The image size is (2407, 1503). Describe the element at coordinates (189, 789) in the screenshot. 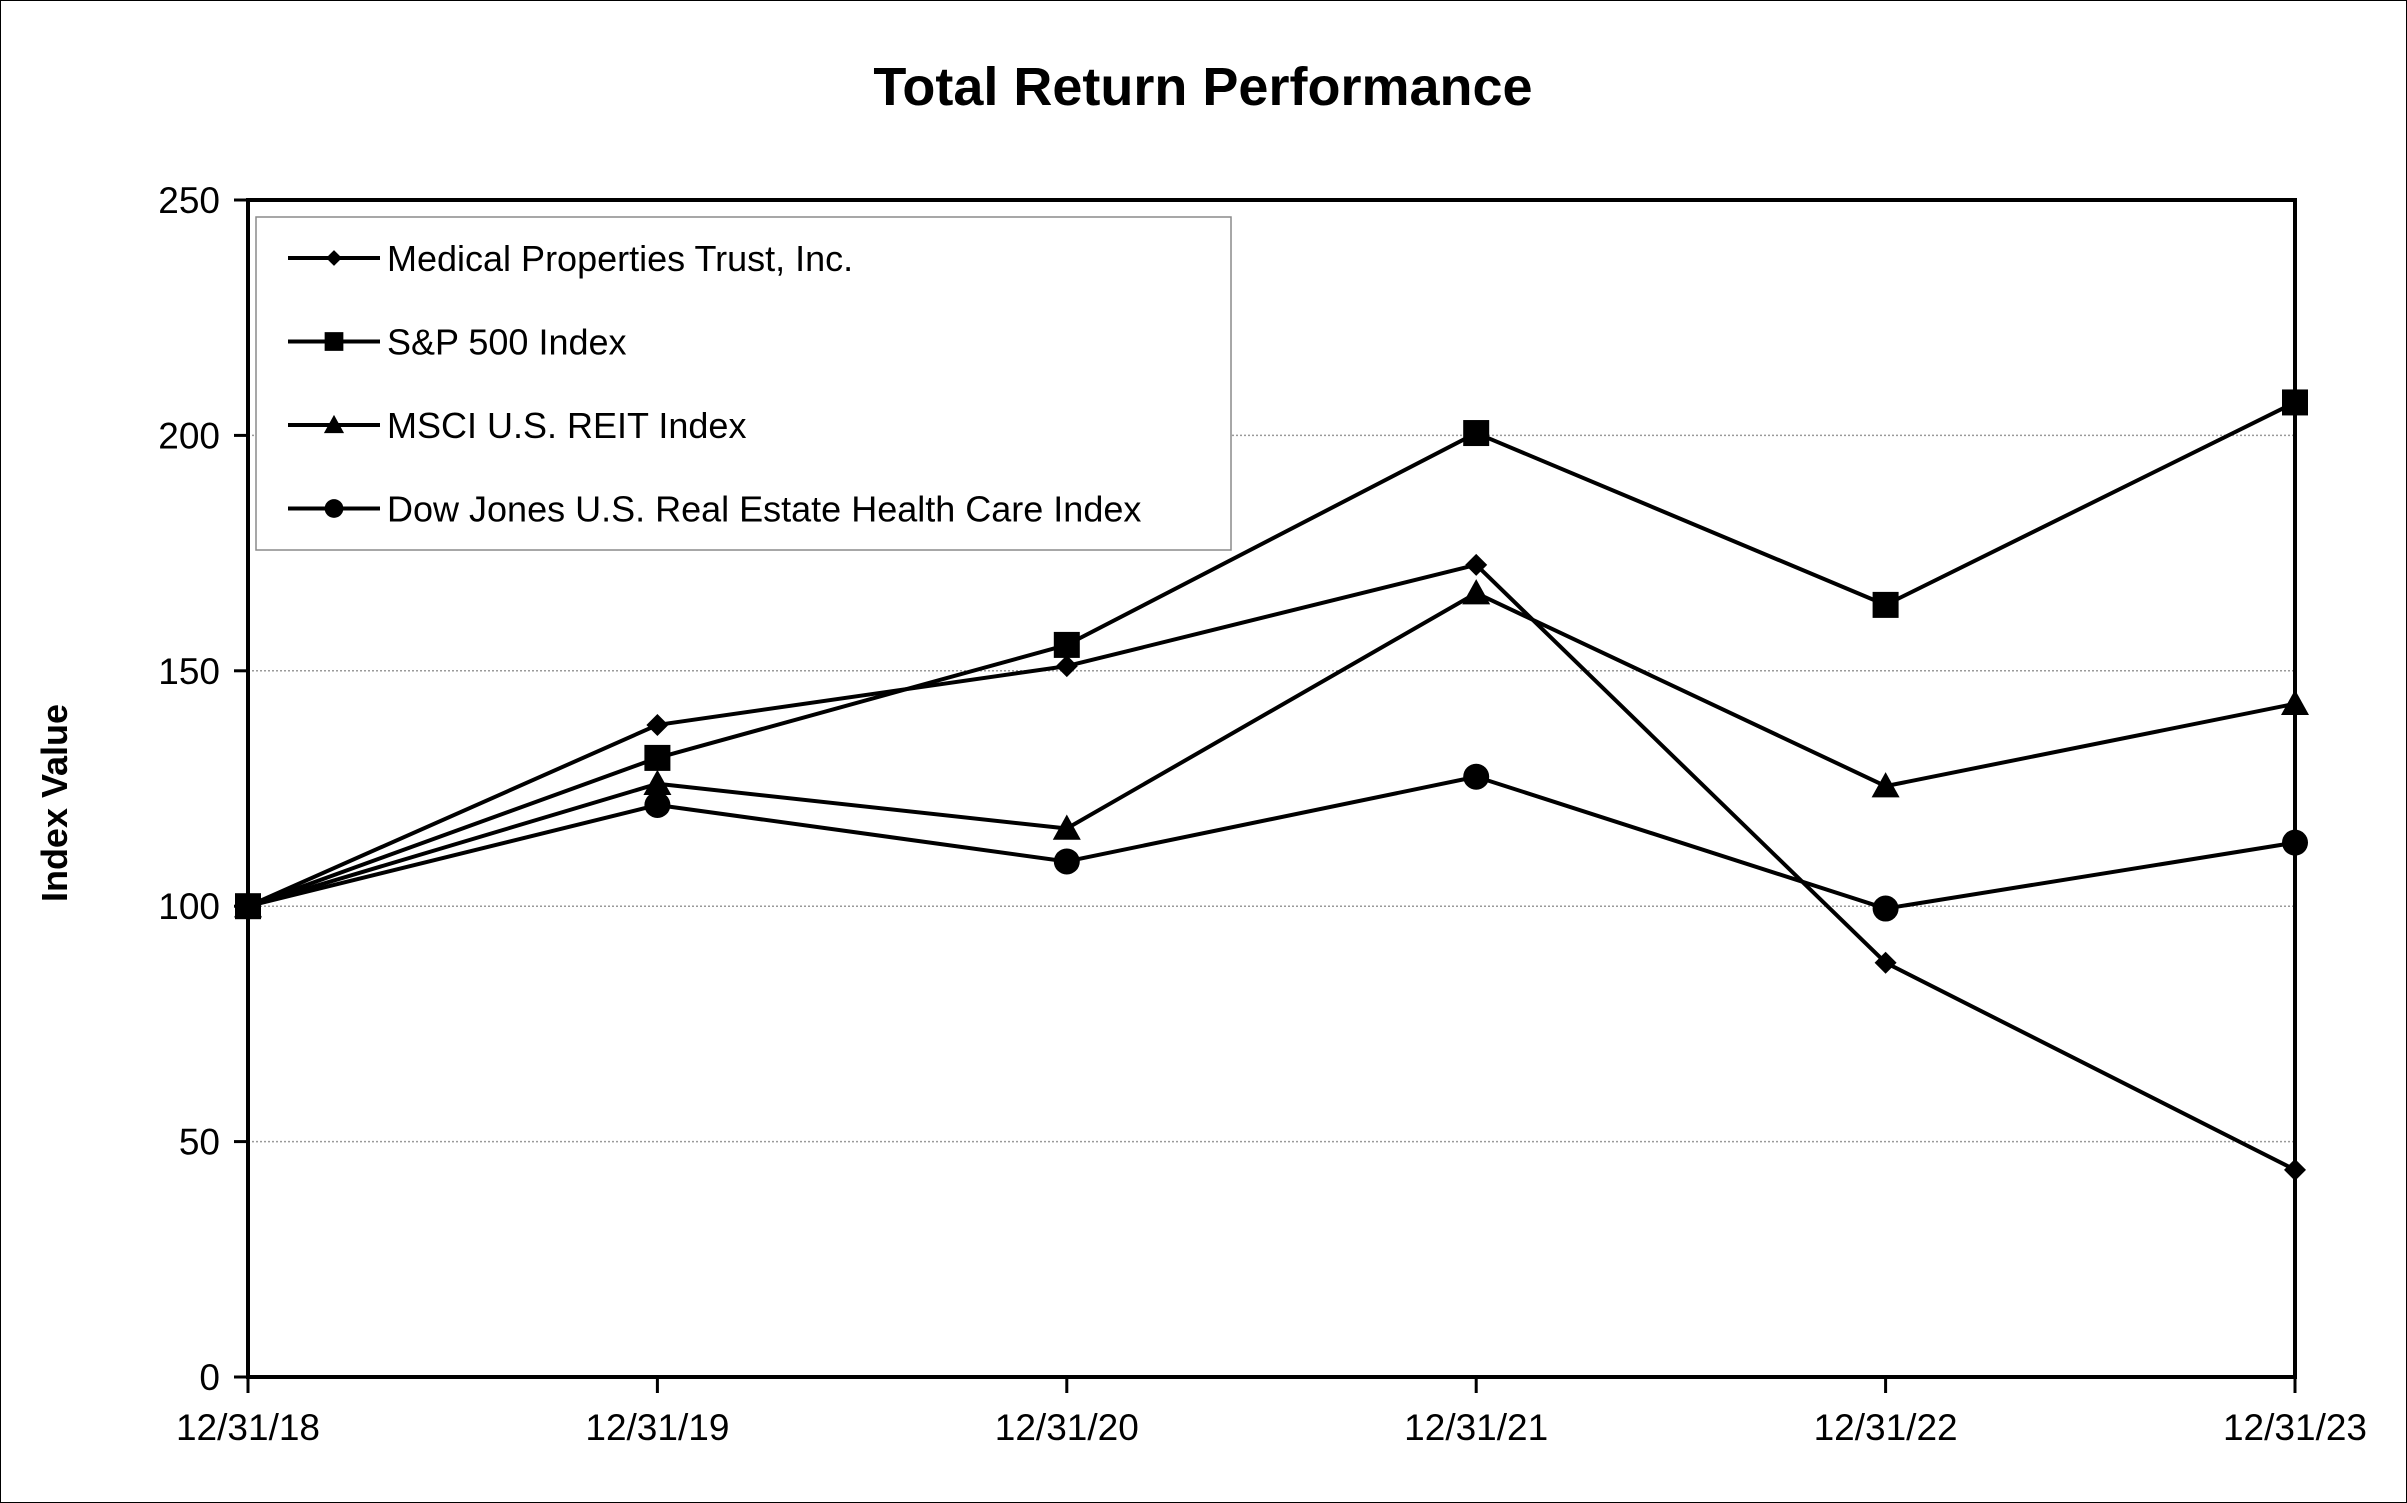

I see `y-tick-labels: 0 50 100 150 200 250` at that location.